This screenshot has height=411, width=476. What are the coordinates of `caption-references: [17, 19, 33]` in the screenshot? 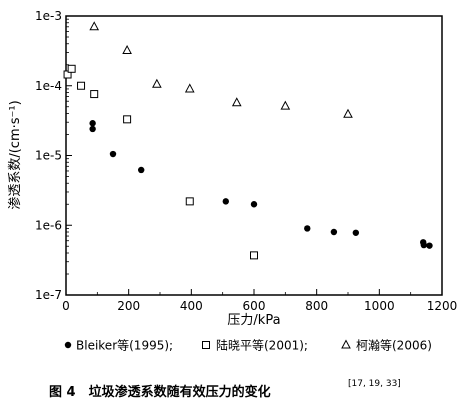 It's located at (374, 384).